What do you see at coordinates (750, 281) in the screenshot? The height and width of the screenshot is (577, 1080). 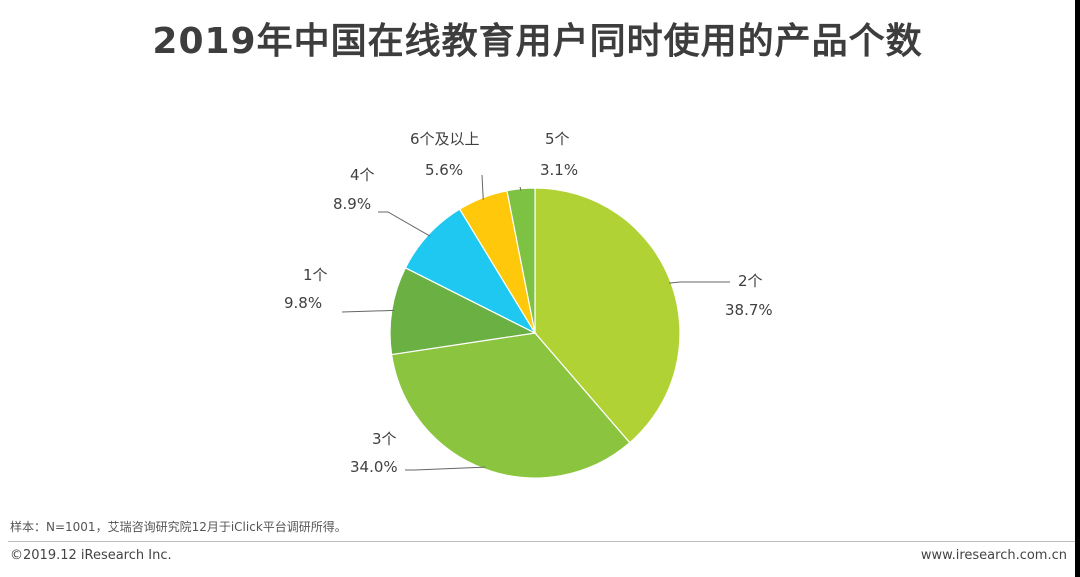 I see `slice-category-label: 2个` at bounding box center [750, 281].